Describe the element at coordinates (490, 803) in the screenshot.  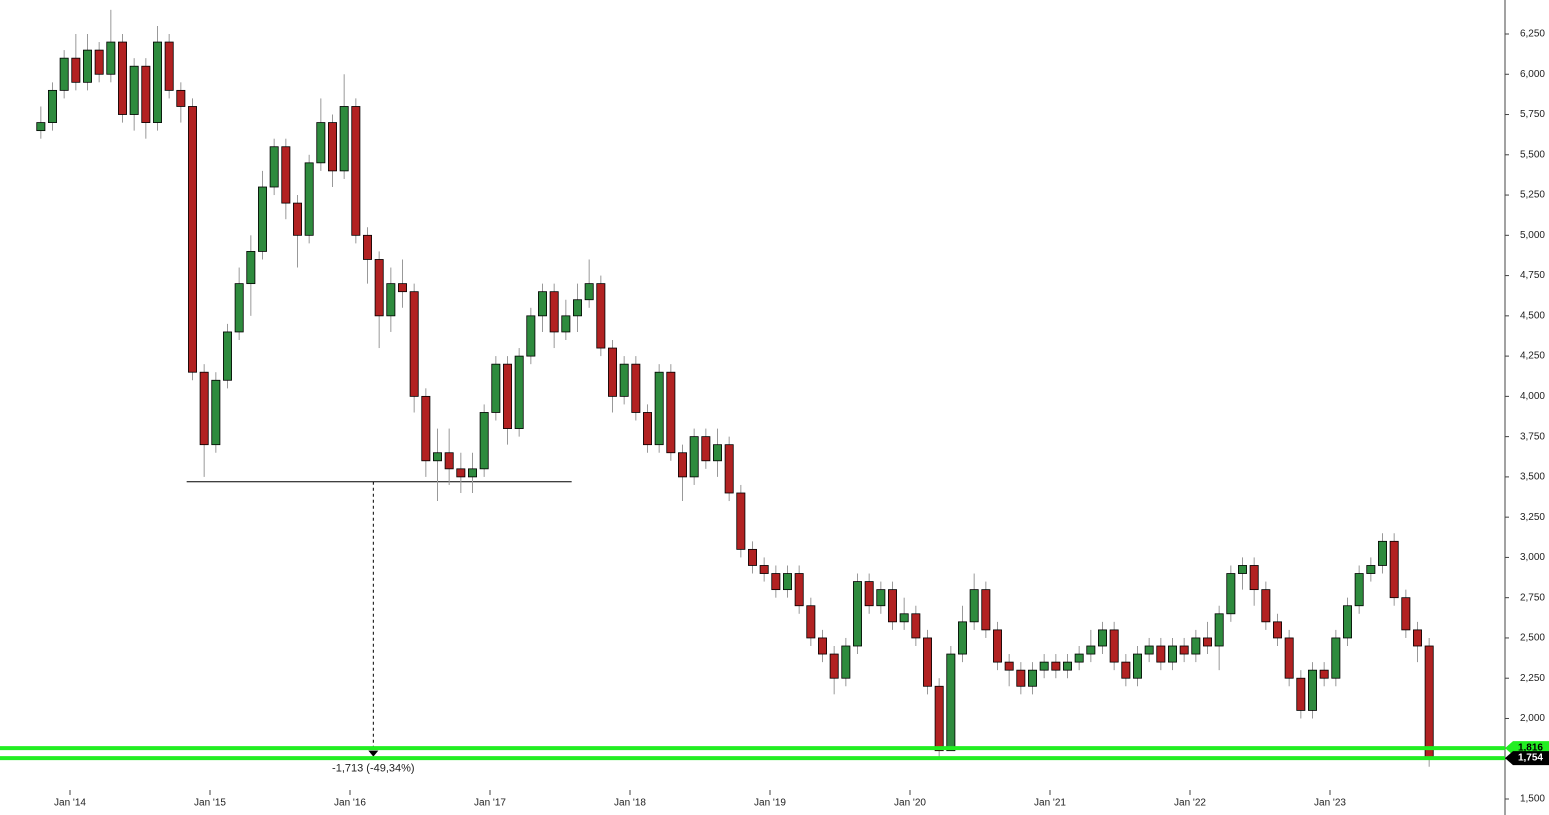
I see `x-tick-label: Jan '17` at that location.